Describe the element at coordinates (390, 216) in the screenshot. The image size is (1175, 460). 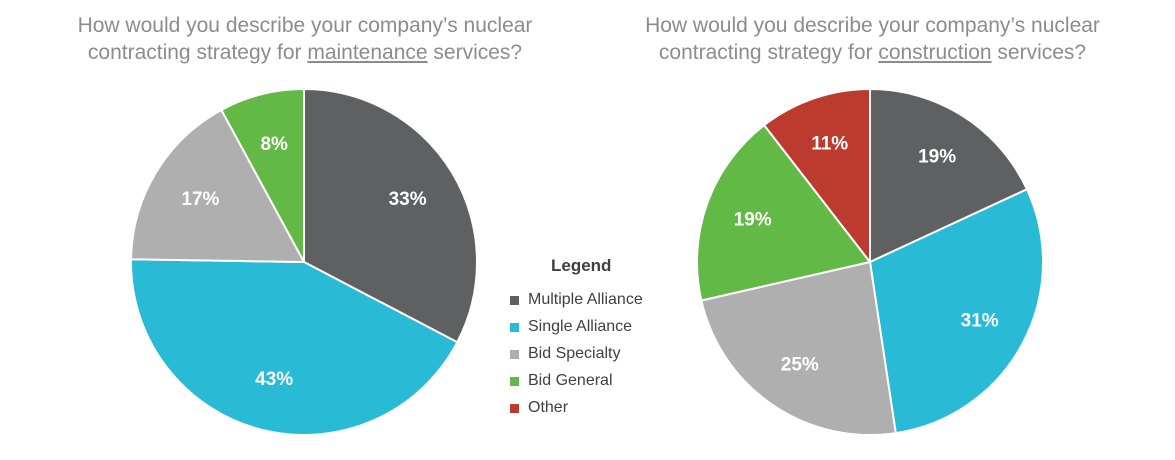
I see `maintenance-slice-multiple-alliance` at that location.